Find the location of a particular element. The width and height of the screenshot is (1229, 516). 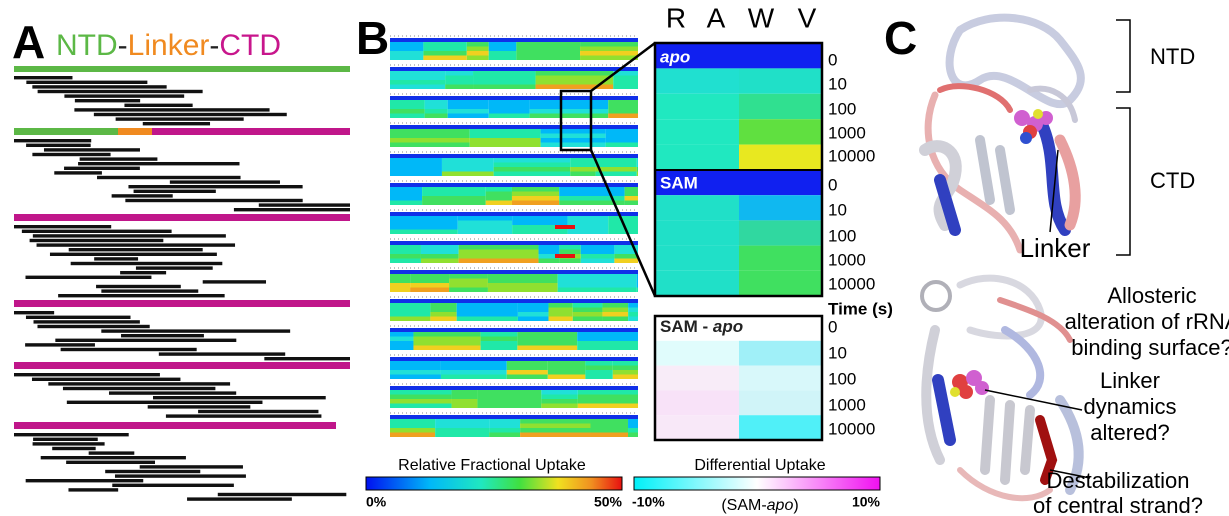

subtitle-part: apo is located at coordinates (780, 505).